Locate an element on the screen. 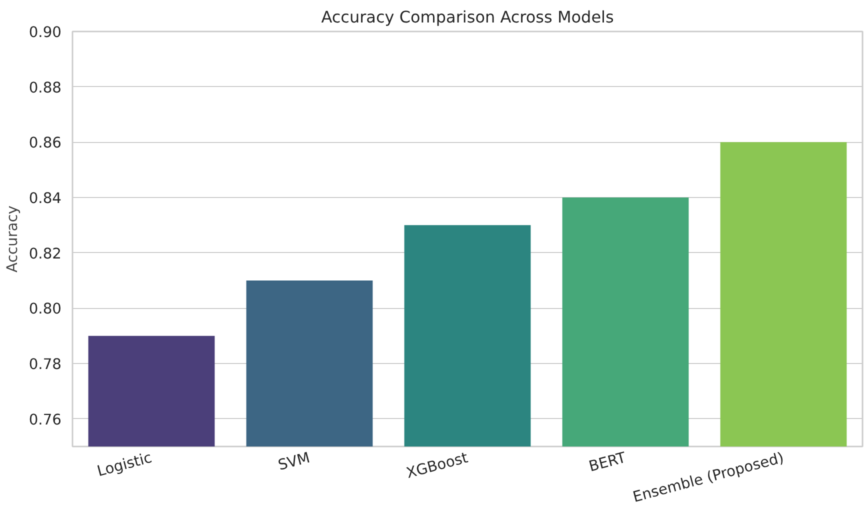 Image resolution: width=864 pixels, height=517 pixels. y-tick-label: 0.78 is located at coordinates (45, 364).